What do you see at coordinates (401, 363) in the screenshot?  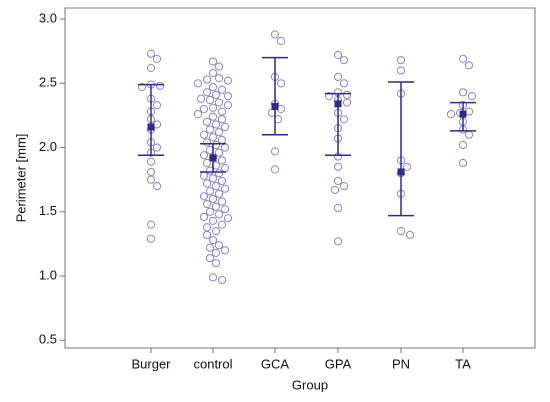 I see `x-tick-label: PN` at bounding box center [401, 363].